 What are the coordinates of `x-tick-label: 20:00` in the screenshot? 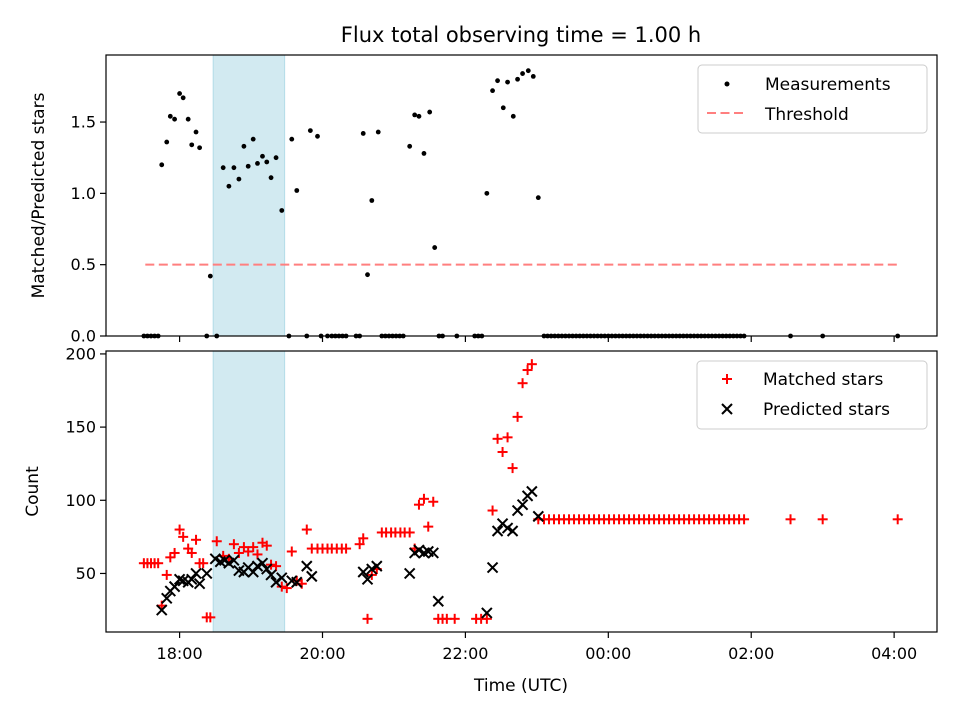 It's located at (322, 653).